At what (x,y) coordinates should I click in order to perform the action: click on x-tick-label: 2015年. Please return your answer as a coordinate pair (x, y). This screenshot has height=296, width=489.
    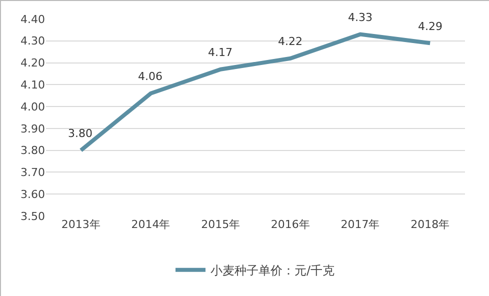
    Looking at the image, I should click on (220, 224).